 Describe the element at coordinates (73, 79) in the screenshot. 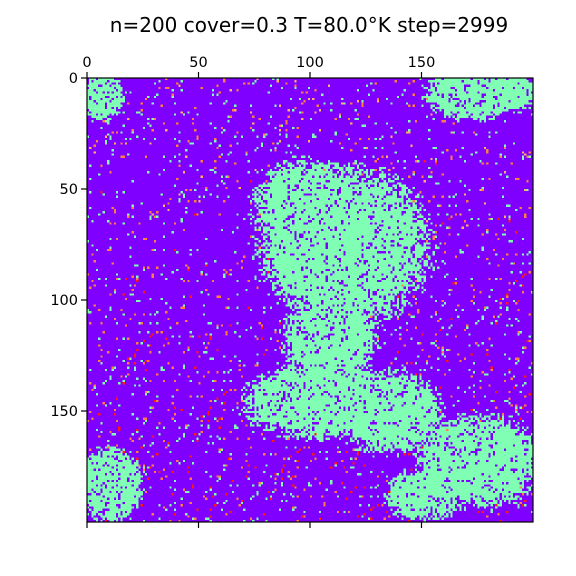

I see `y-tick-label: 0` at that location.